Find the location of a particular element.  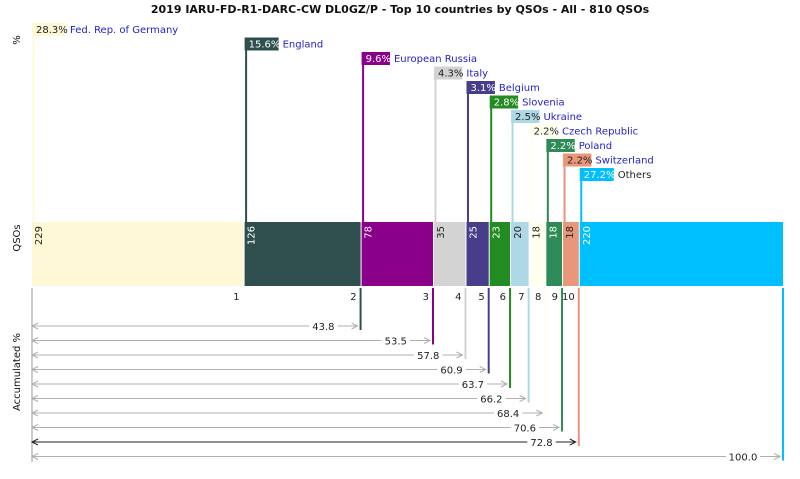

accumulated-value-label: 43.8 is located at coordinates (323, 327).